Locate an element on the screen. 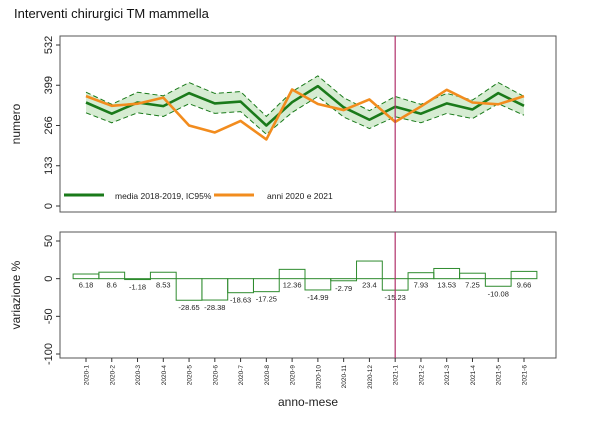 This screenshot has height=429, width=602. bottom-y-axis-label: variazione % is located at coordinates (16, 294).